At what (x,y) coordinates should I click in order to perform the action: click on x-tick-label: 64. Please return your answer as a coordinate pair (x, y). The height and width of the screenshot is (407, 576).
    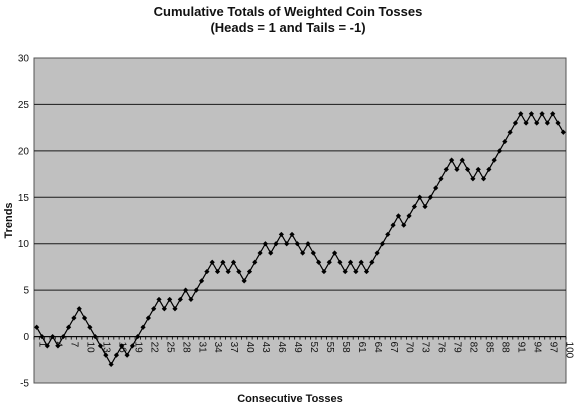
    Looking at the image, I should click on (377, 348).